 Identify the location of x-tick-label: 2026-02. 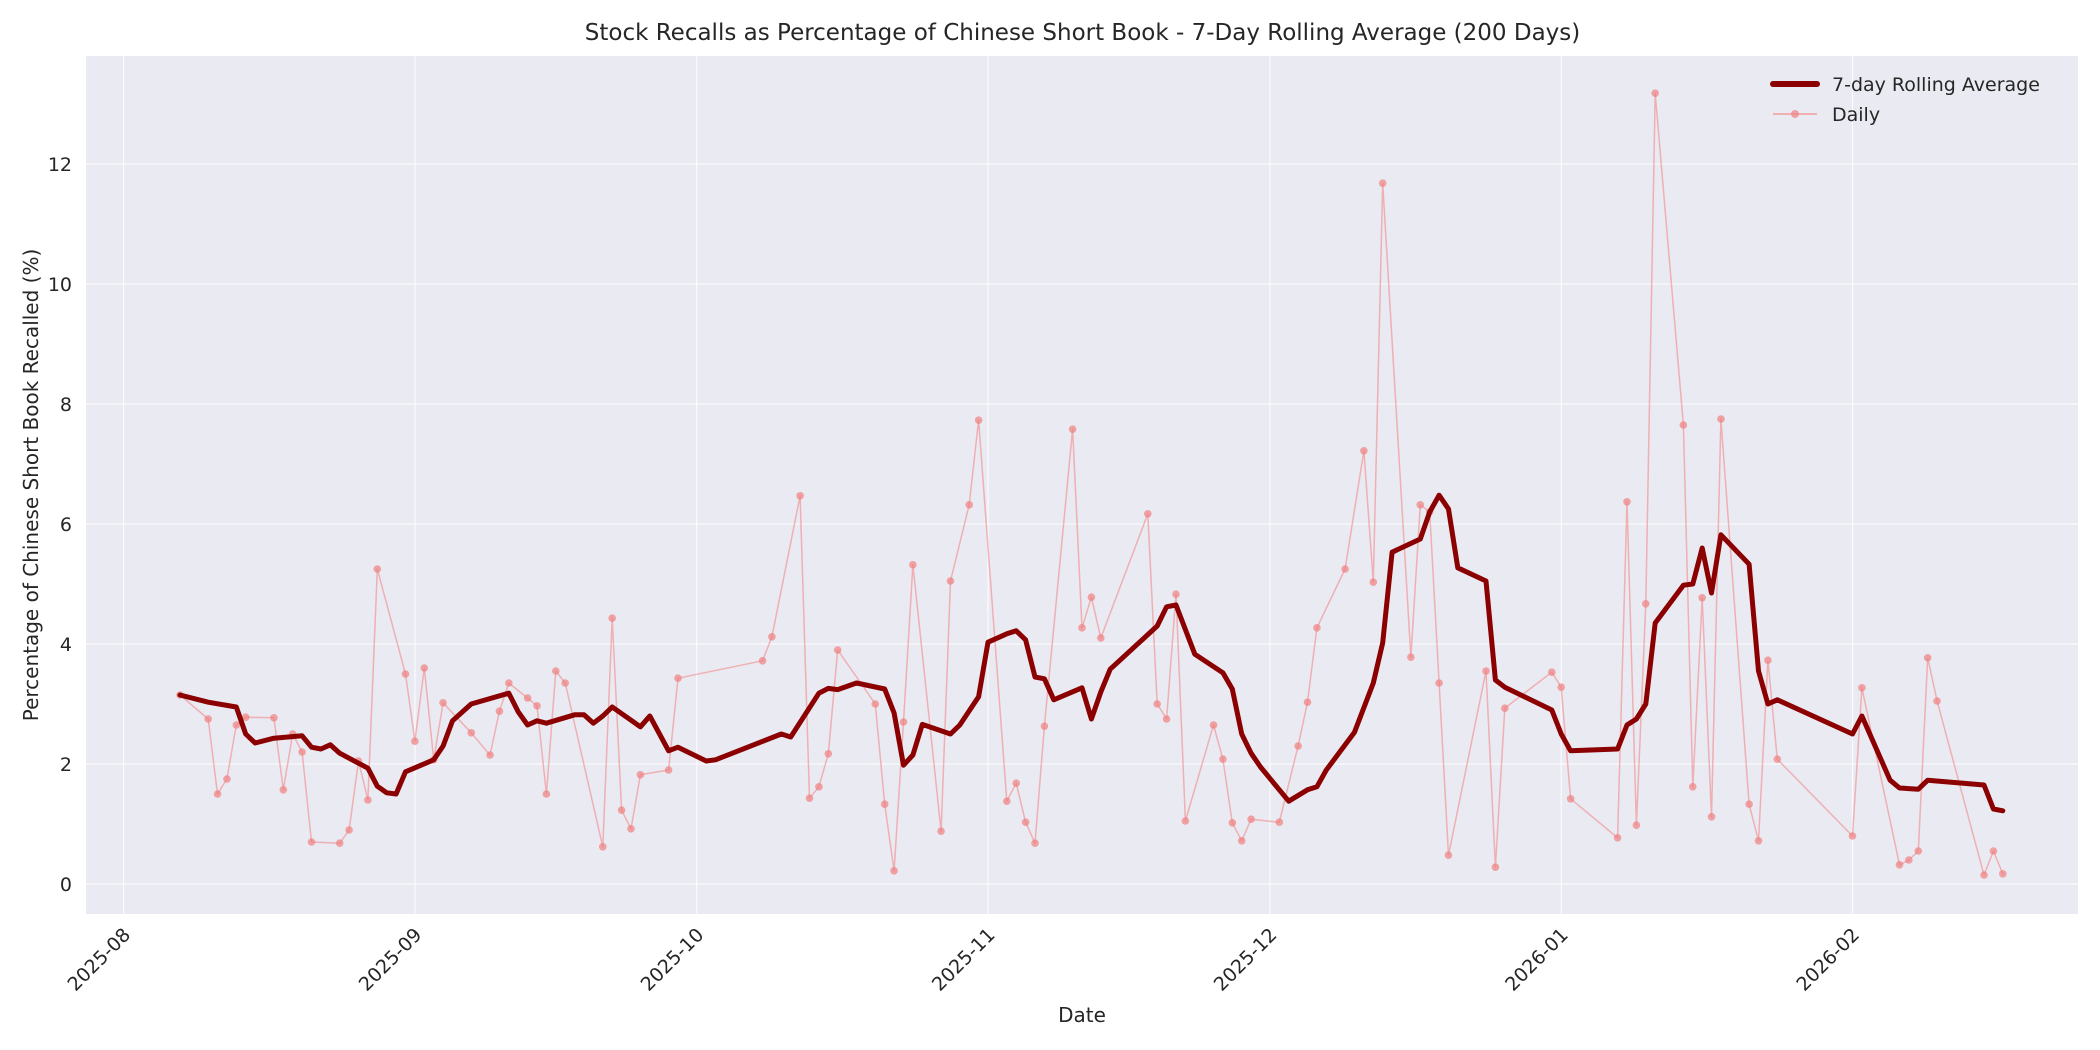
(1828, 960).